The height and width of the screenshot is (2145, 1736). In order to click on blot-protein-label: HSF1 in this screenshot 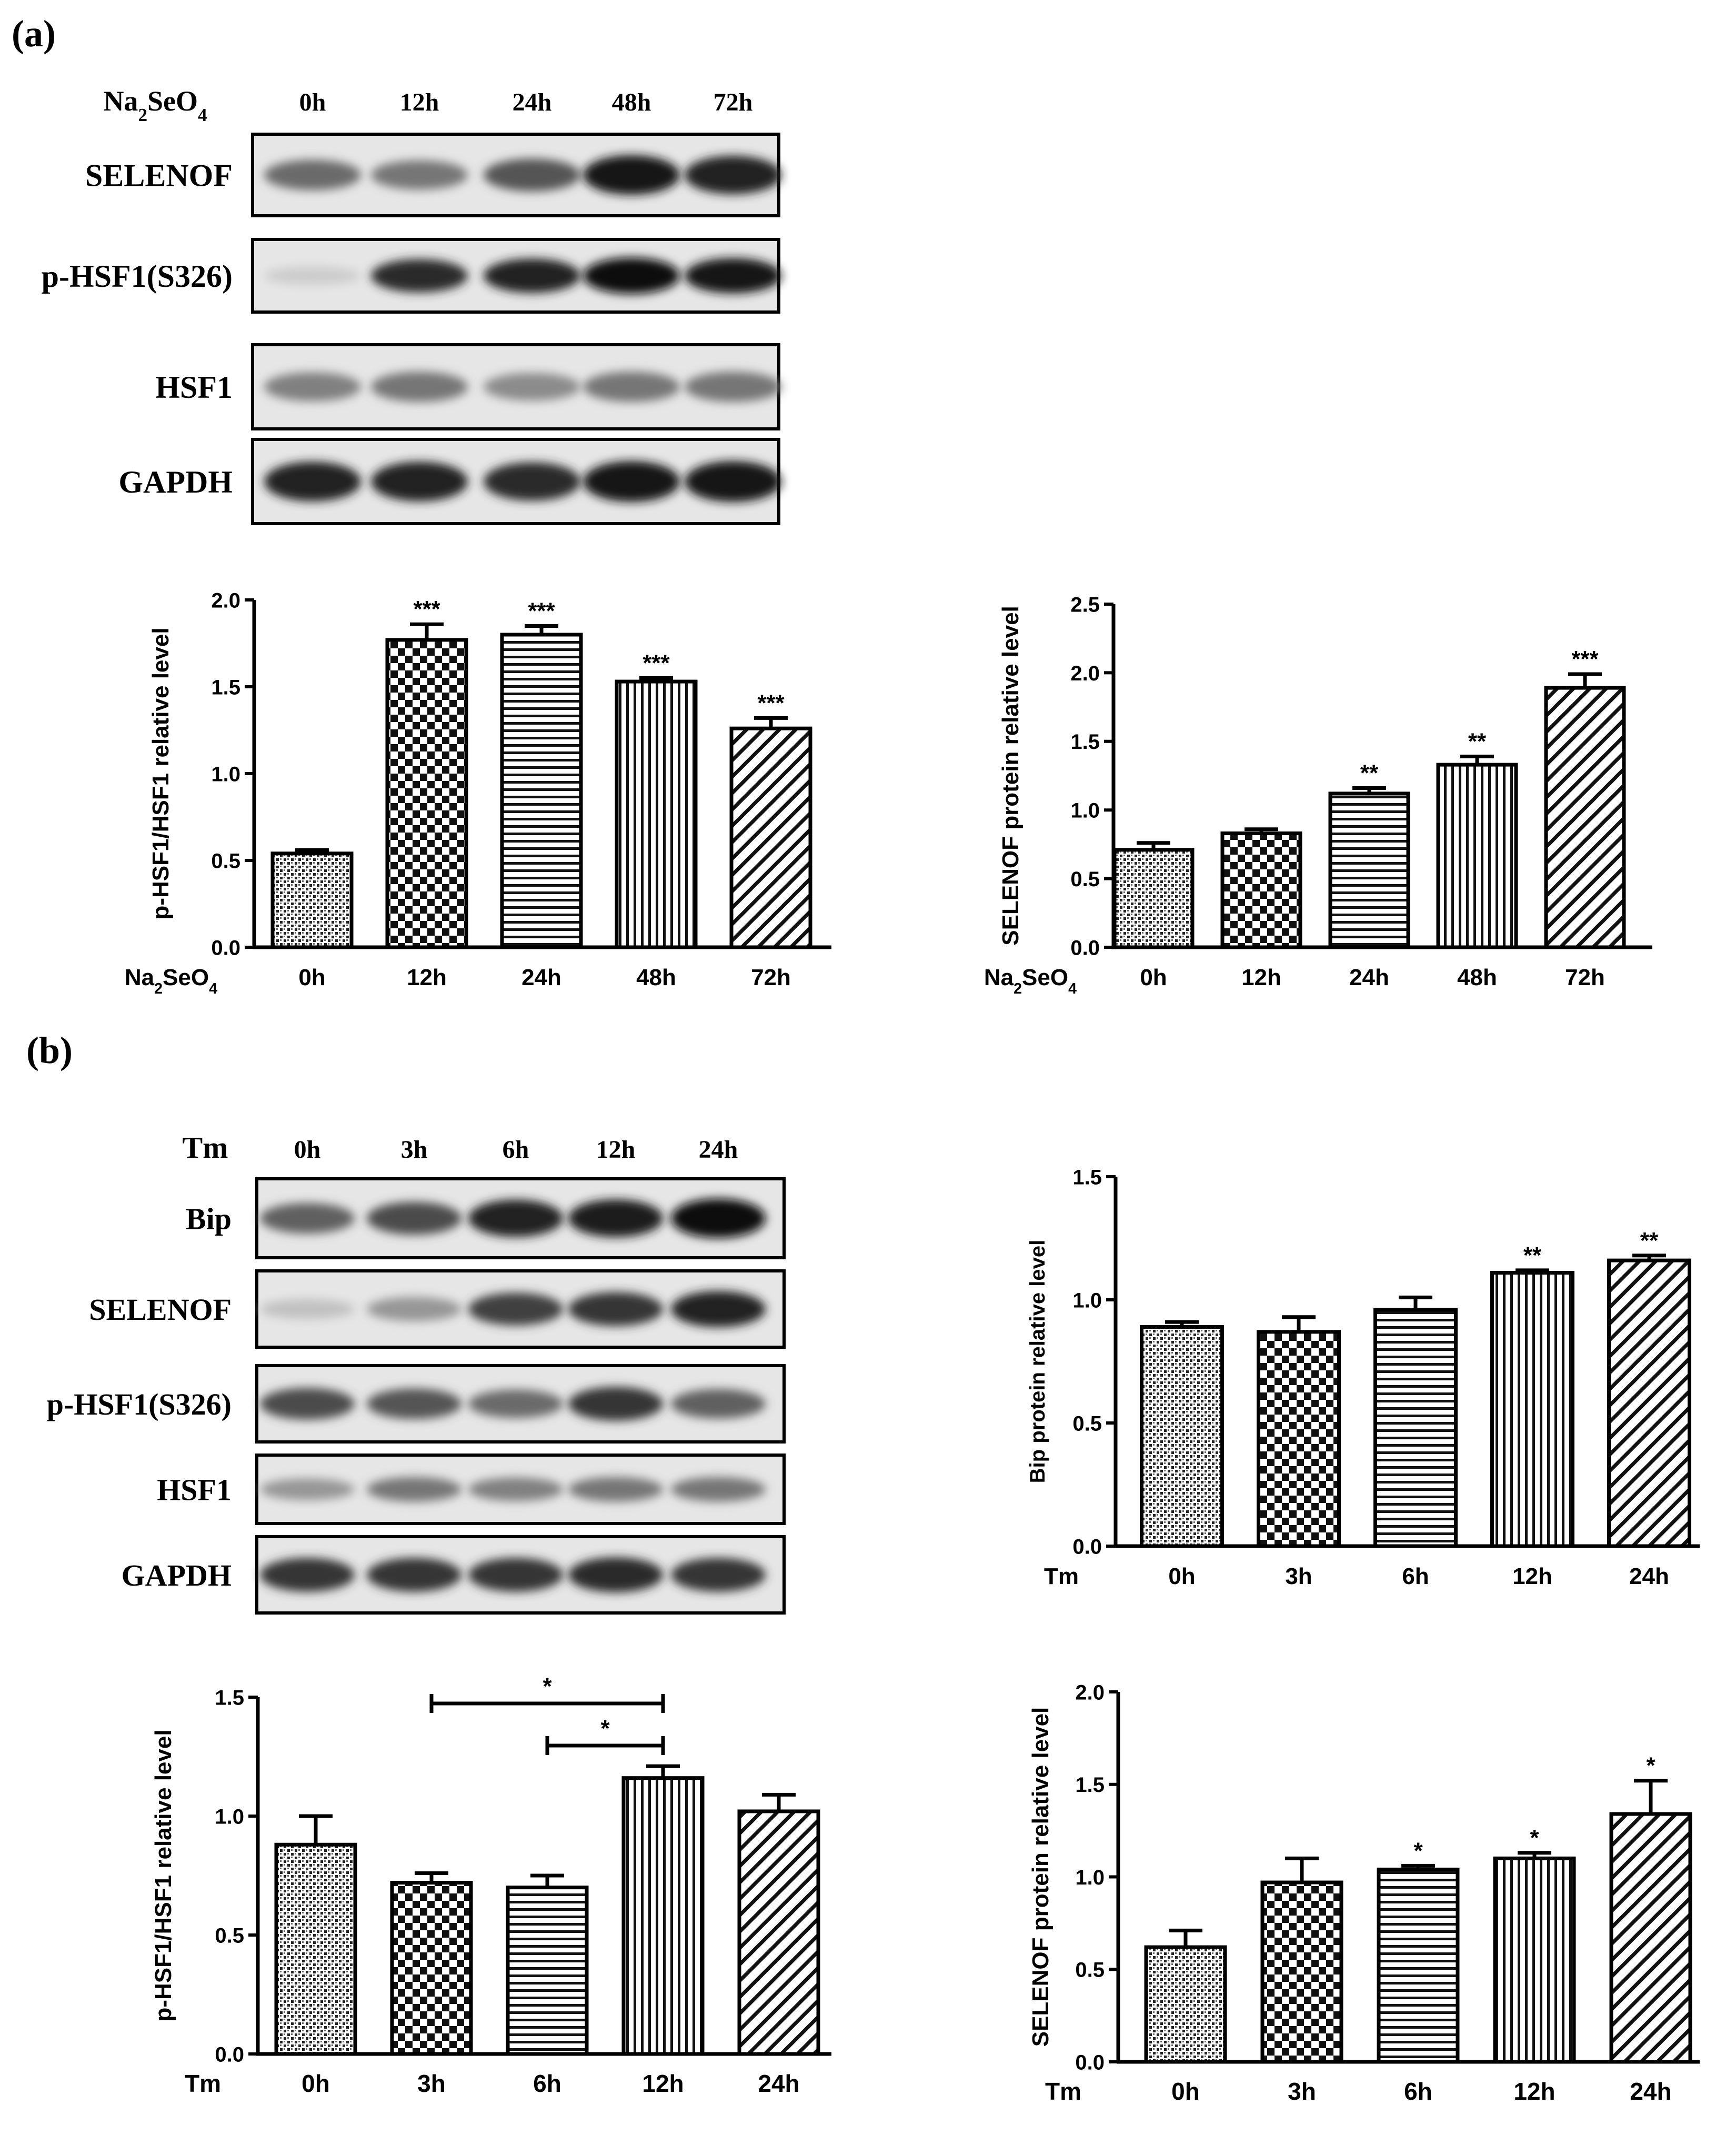, I will do `click(194, 1489)`.